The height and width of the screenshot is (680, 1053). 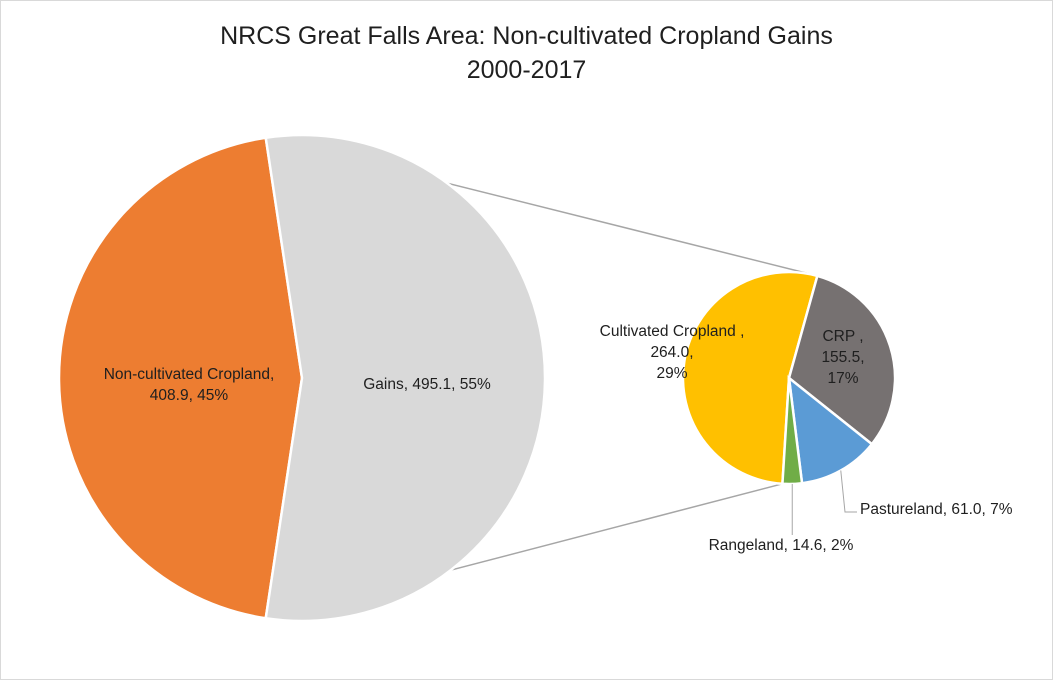 I want to click on secondary-pie, so click(x=789, y=378).